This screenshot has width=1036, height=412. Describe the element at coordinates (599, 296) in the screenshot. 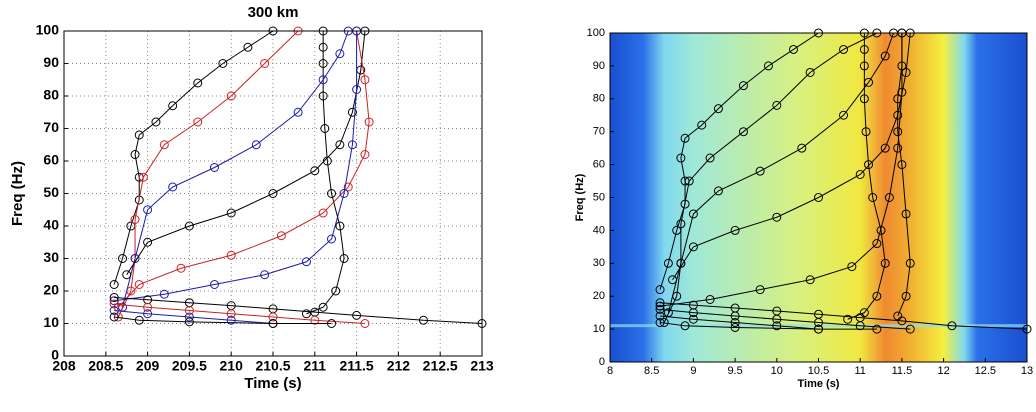

I see `y-tick-label: 20` at that location.